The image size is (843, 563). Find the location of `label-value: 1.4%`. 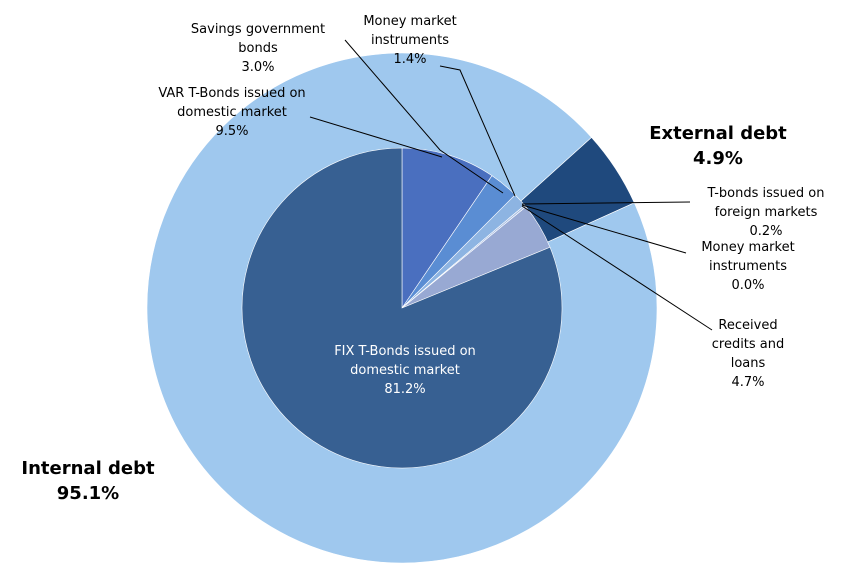

label-value: 1.4% is located at coordinates (410, 59).